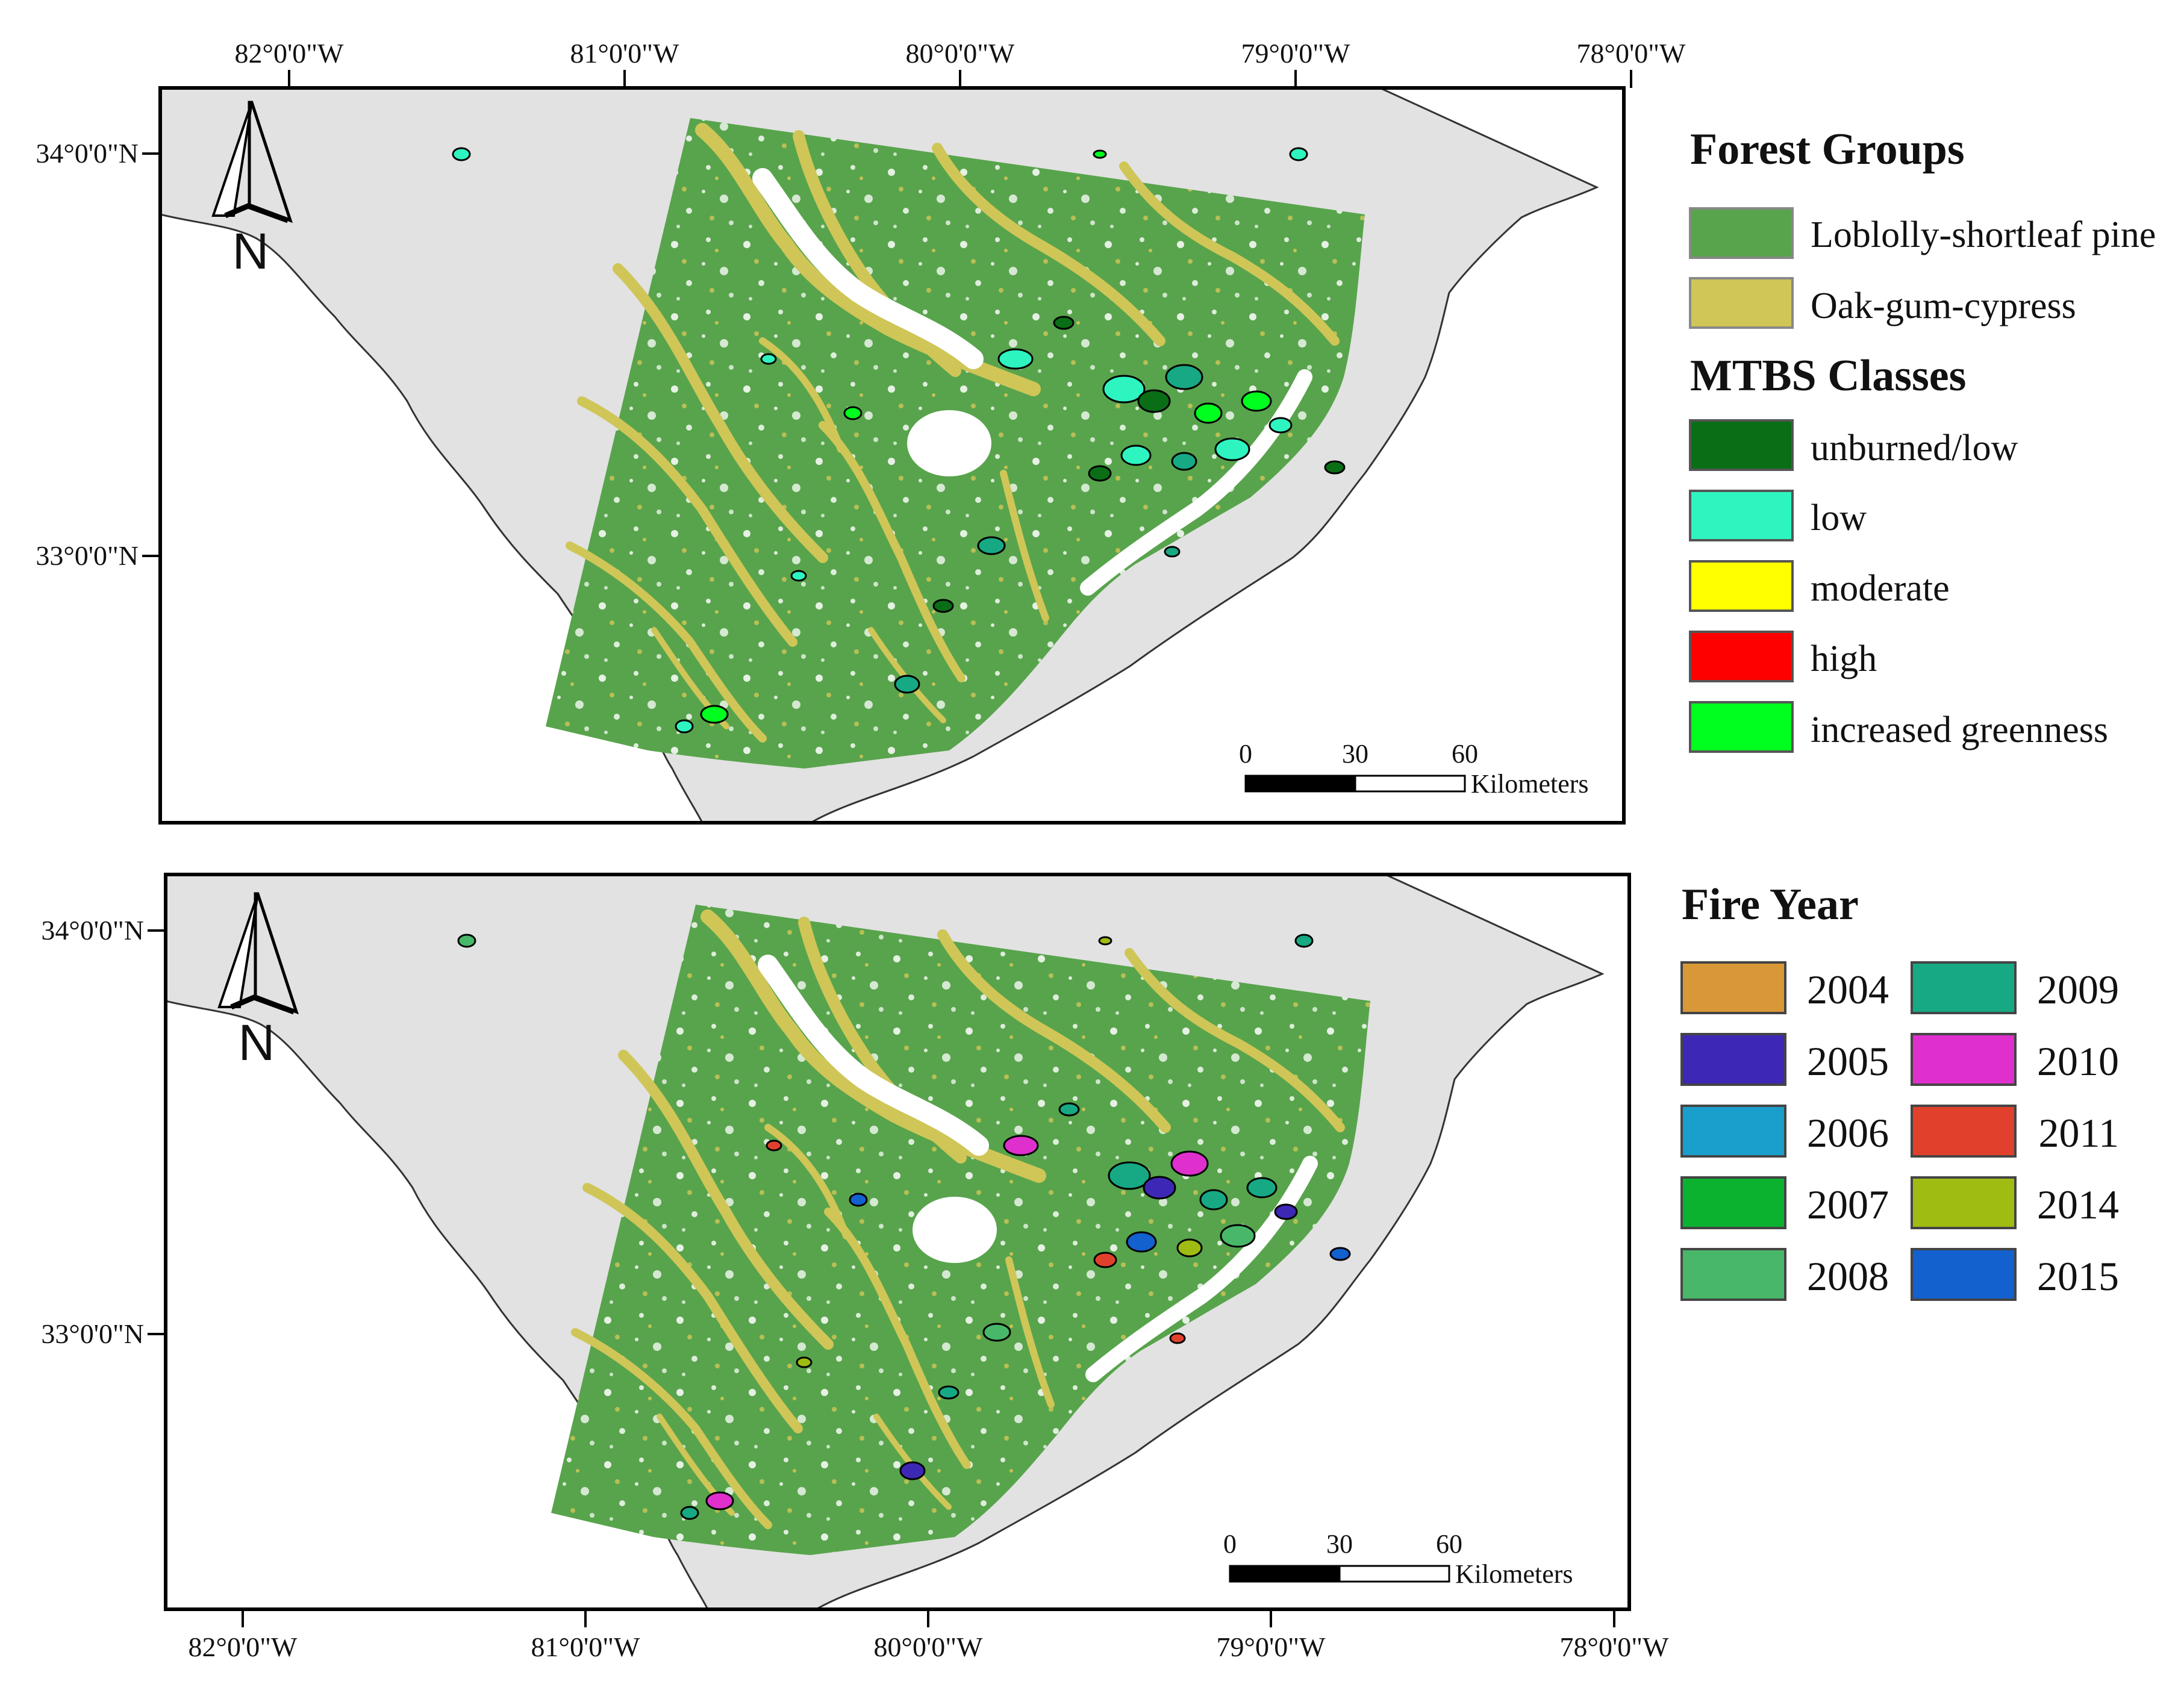 This screenshot has height=1693, width=2184. What do you see at coordinates (1848, 1133) in the screenshot?
I see `legend-label-2006: 2006` at bounding box center [1848, 1133].